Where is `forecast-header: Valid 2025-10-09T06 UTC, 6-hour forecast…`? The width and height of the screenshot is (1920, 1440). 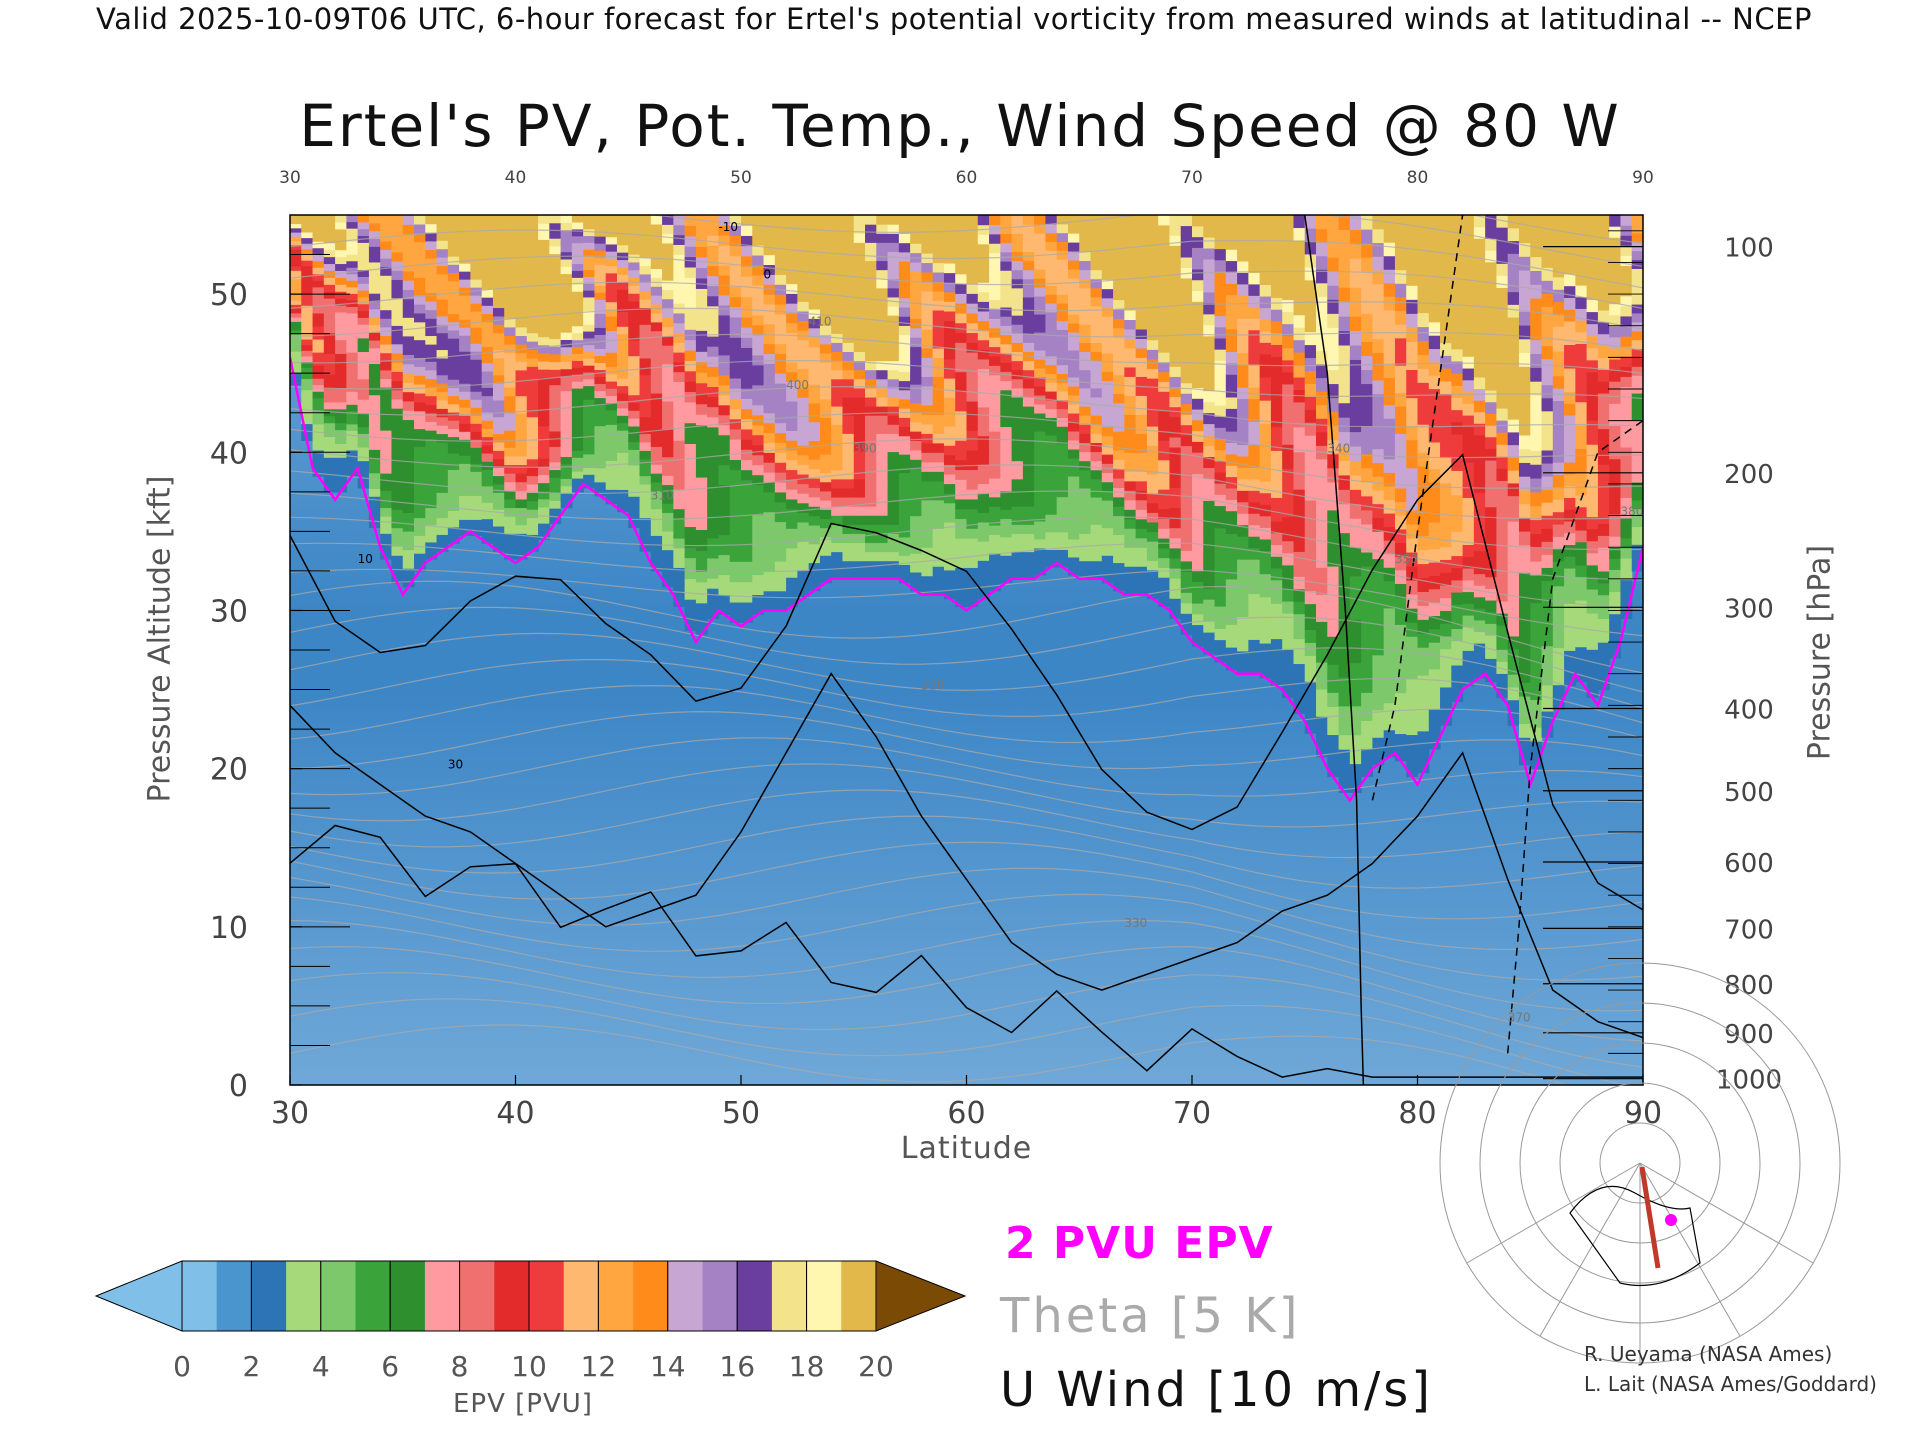 forecast-header: Valid 2025-10-09T06 UTC, 6-hour forecast… is located at coordinates (954, 19).